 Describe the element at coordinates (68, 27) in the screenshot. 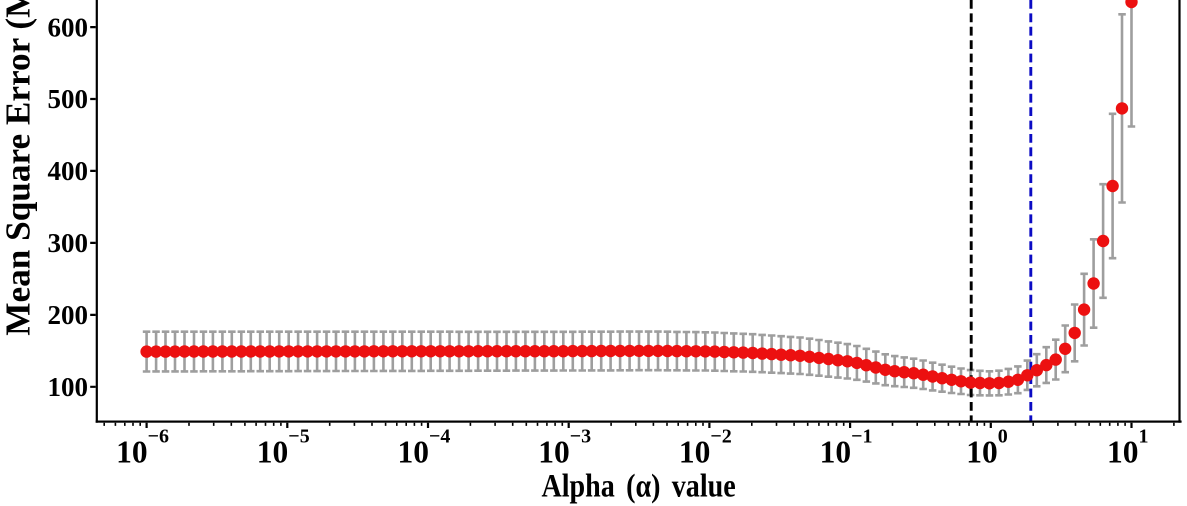

I see `svg-text: 600` at that location.